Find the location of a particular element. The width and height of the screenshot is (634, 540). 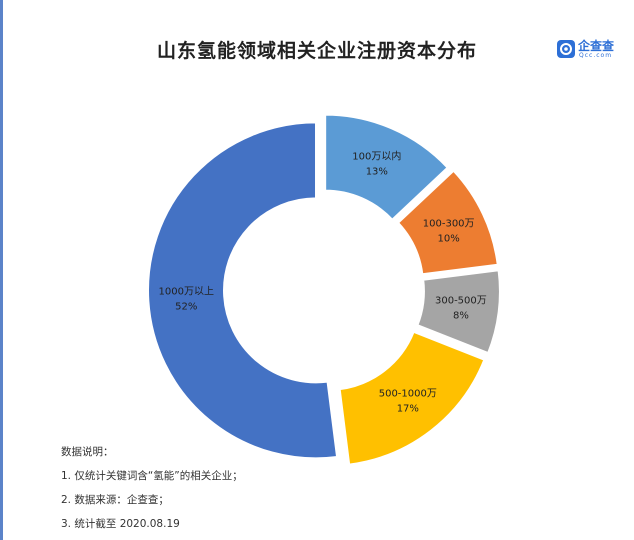

logo-domain: Qcc.com is located at coordinates (596, 55).